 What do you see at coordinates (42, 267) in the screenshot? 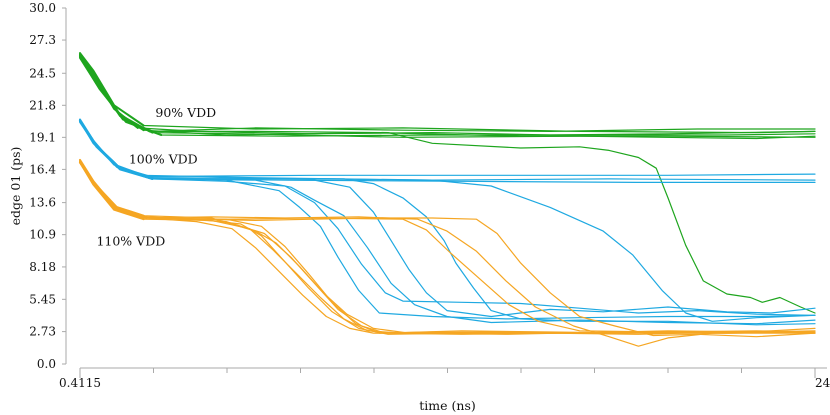
I see `y-tick-label: 8.18` at bounding box center [42, 267].